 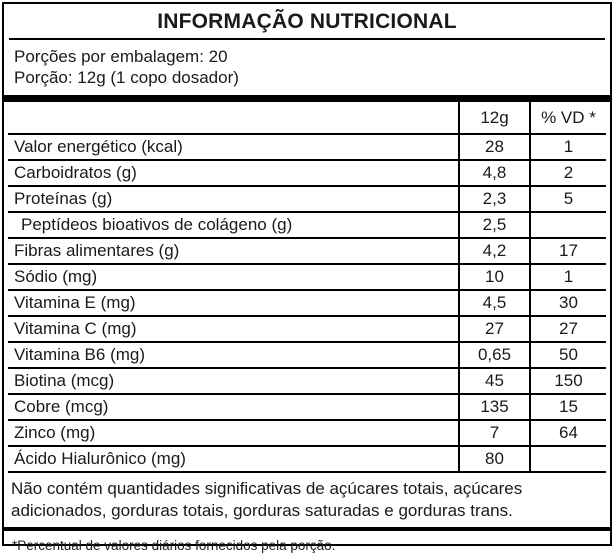 I want to click on nutrient-name: Vitamina C (mg), so click(x=75, y=329).